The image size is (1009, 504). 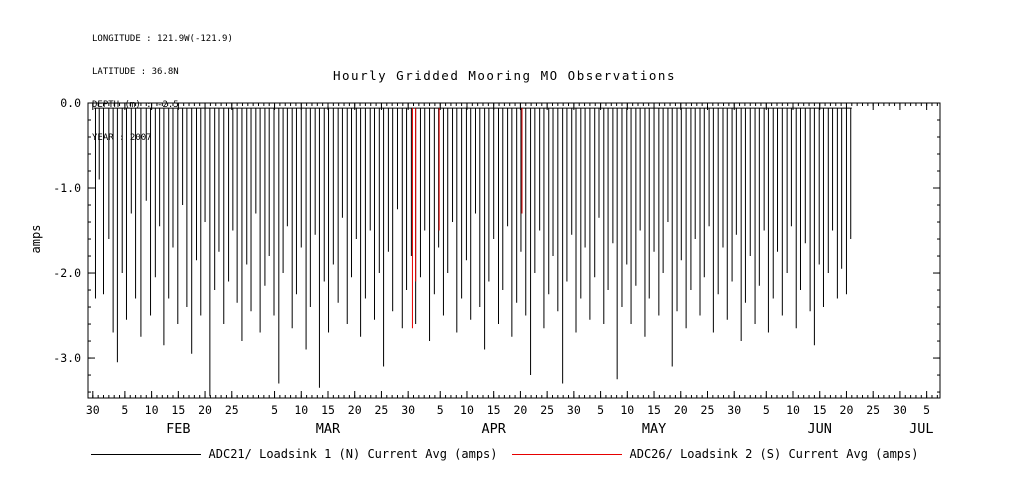 I want to click on svg-text: -2.0, so click(x=67, y=273).